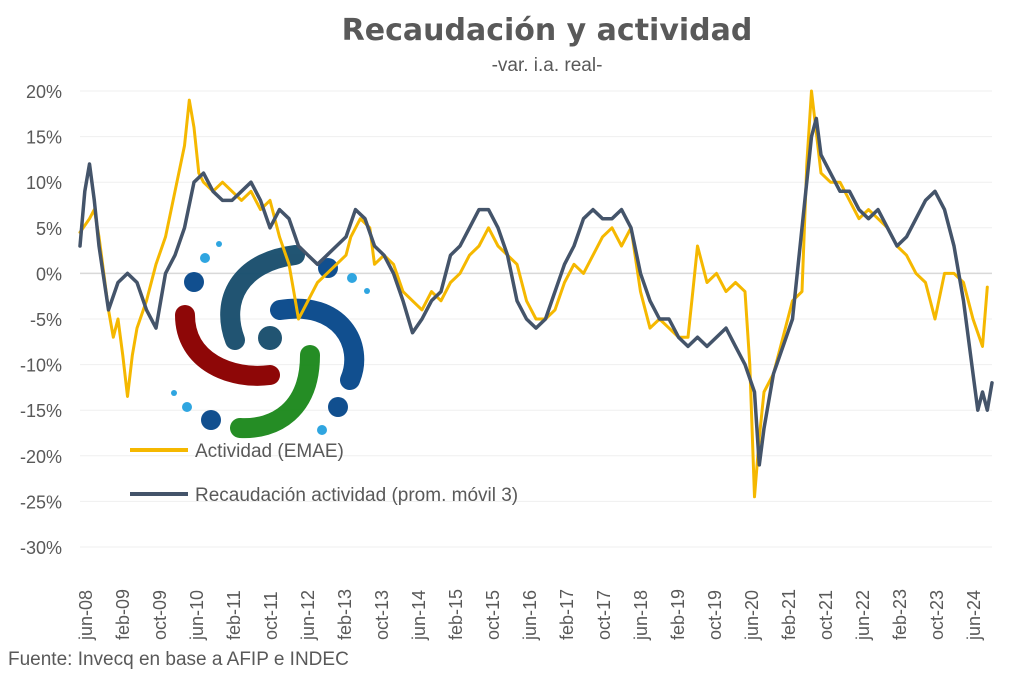 This screenshot has width=1024, height=682. Describe the element at coordinates (863, 615) in the screenshot. I see `x-tick-label: jun-22` at that location.